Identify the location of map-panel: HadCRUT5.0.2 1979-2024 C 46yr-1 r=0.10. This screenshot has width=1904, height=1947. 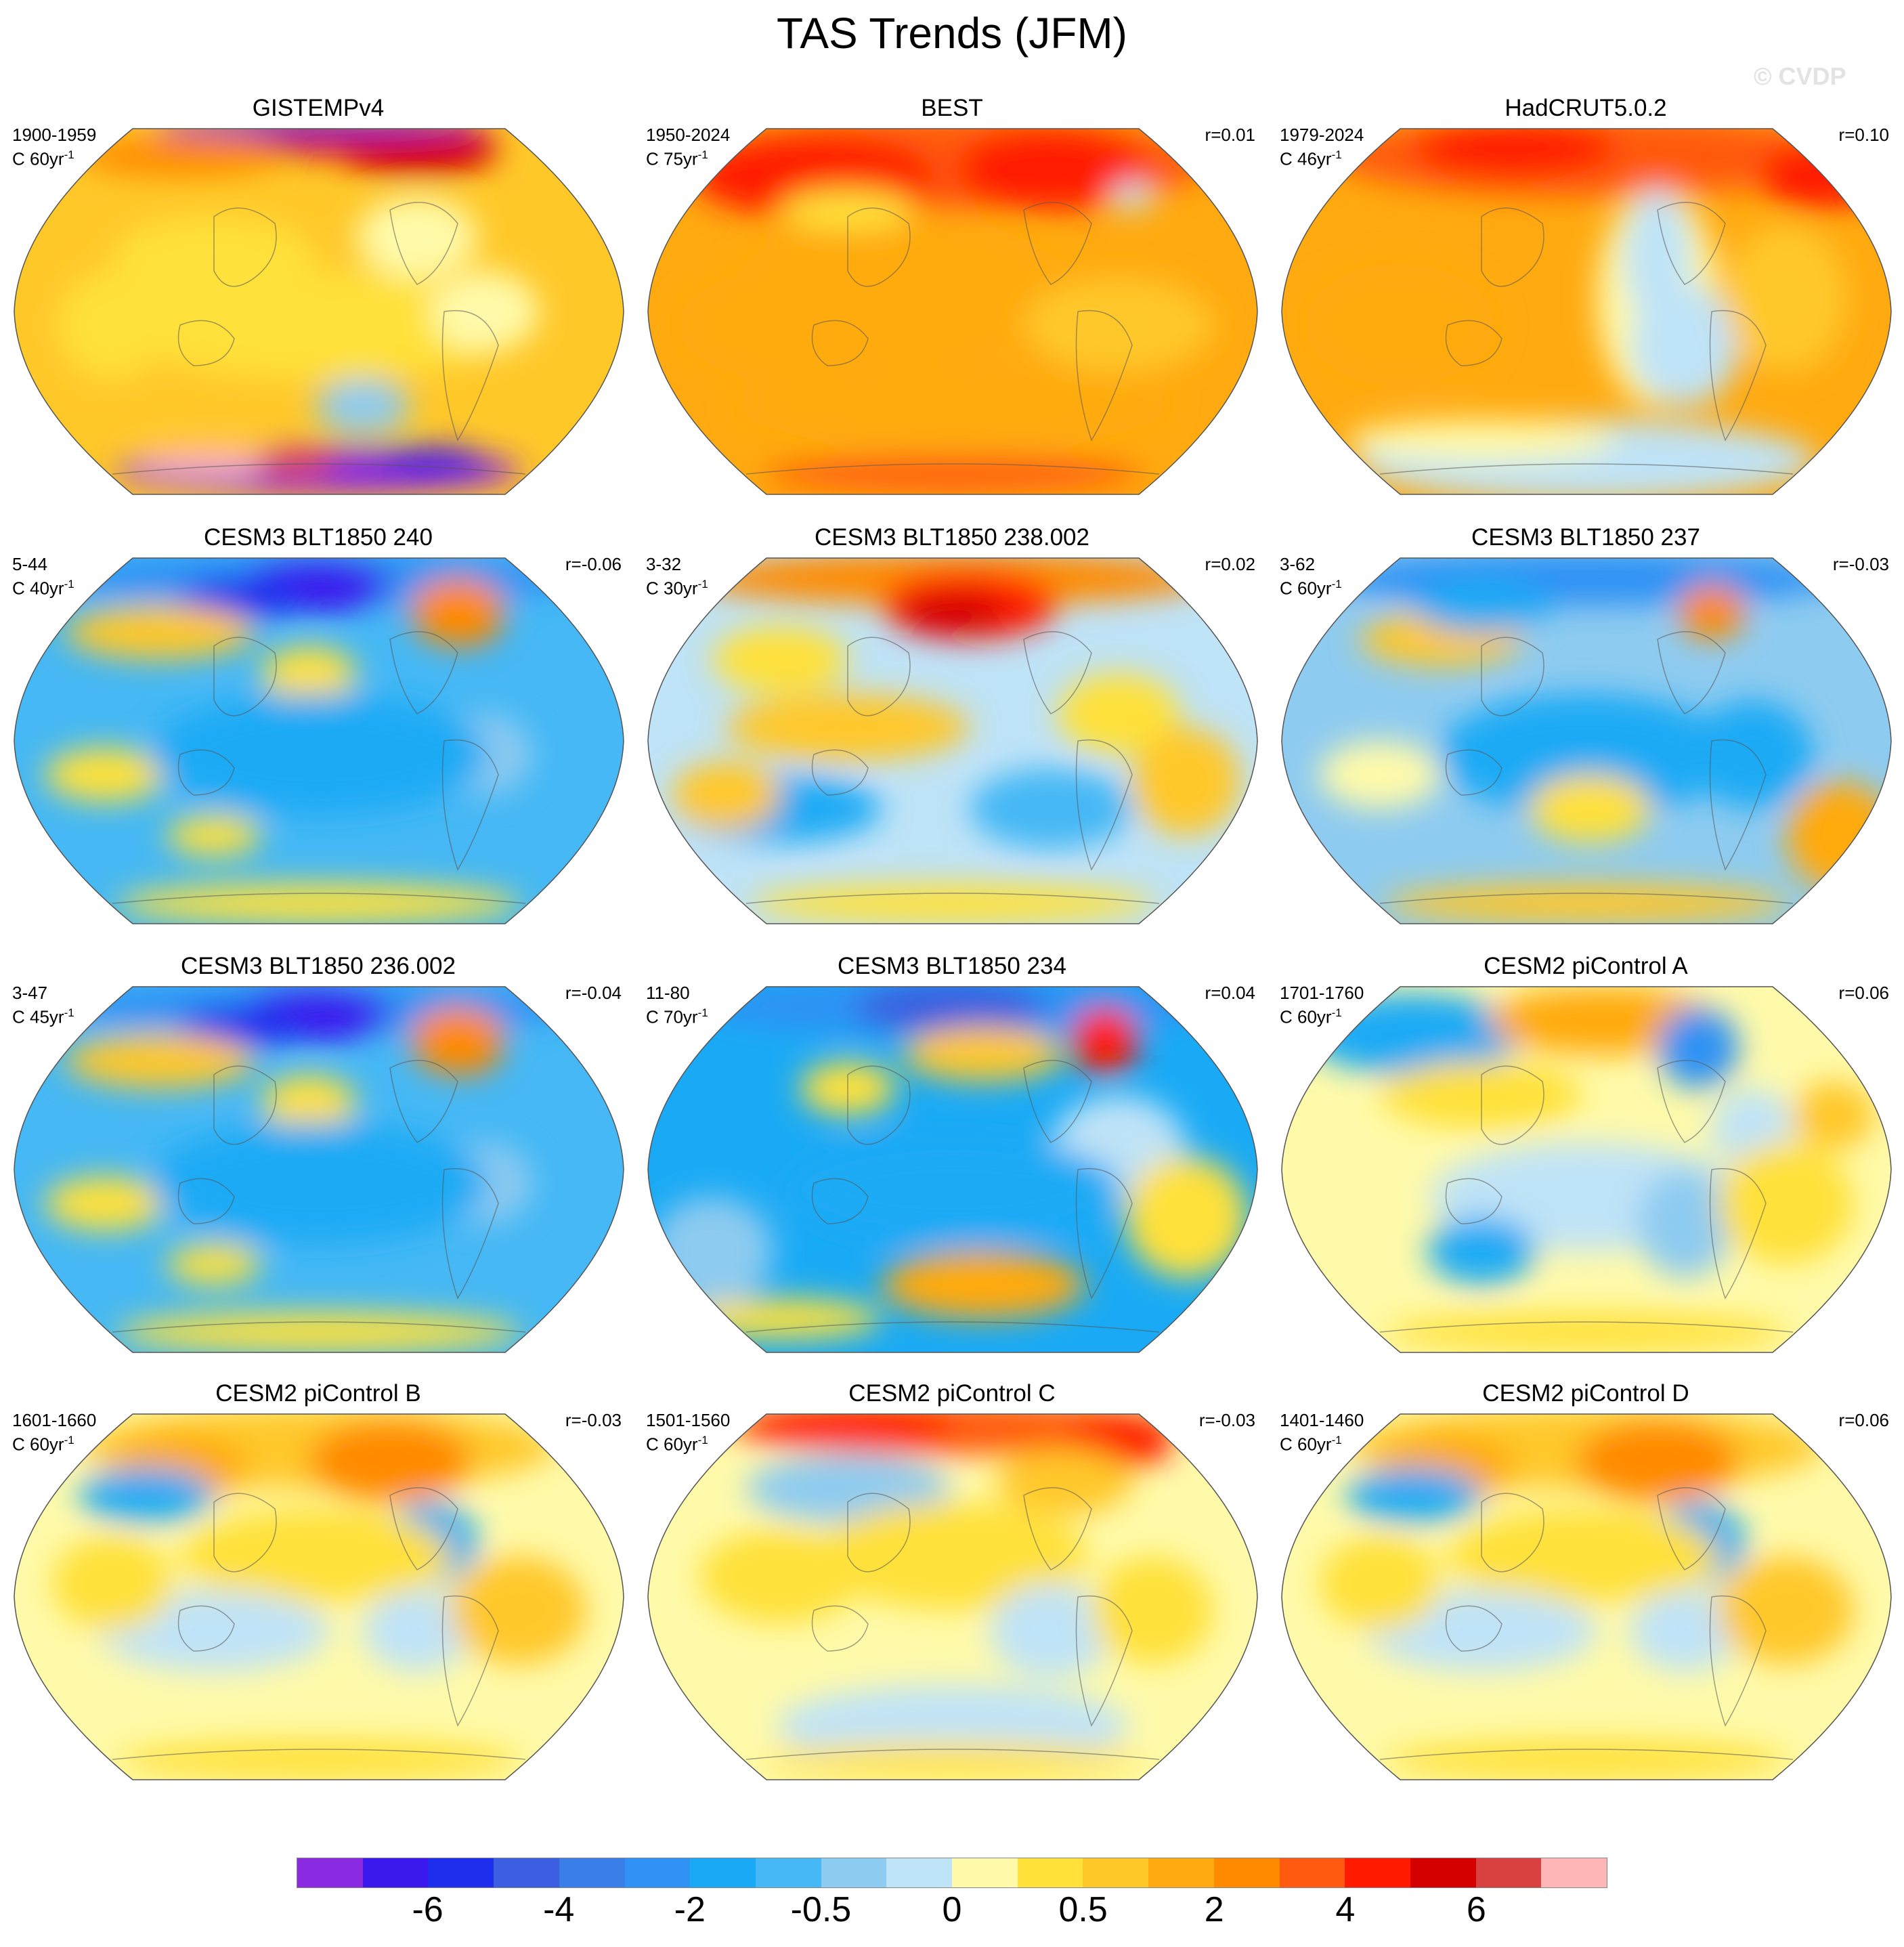
(1586, 305).